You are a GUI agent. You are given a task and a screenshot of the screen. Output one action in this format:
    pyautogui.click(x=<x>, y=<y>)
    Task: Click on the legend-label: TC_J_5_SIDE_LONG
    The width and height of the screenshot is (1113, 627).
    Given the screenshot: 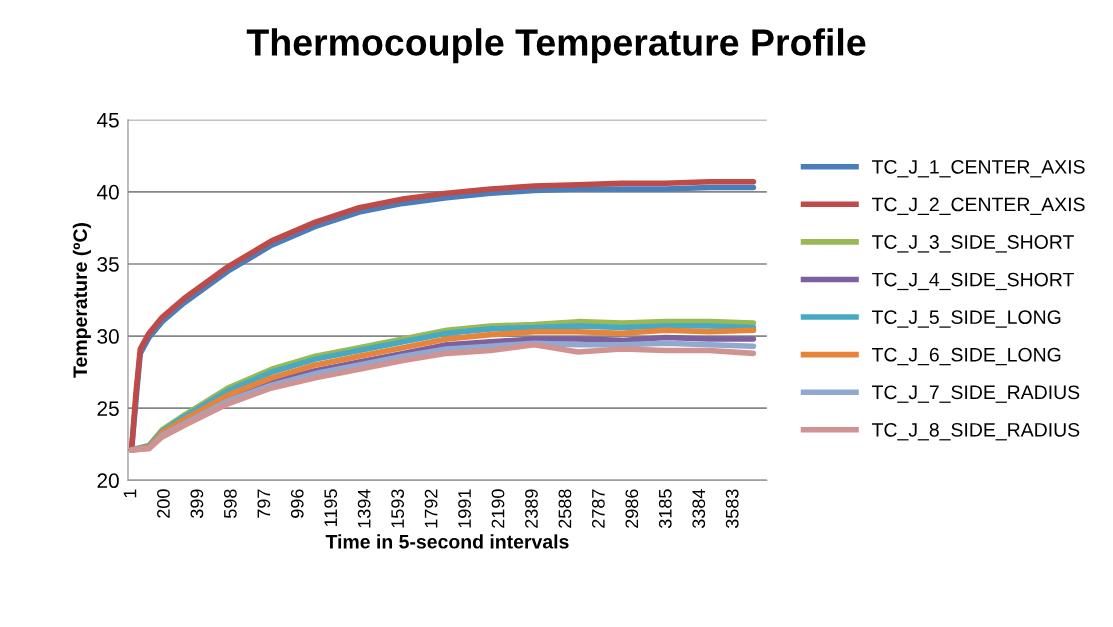 What is the action you would take?
    pyautogui.click(x=966, y=319)
    